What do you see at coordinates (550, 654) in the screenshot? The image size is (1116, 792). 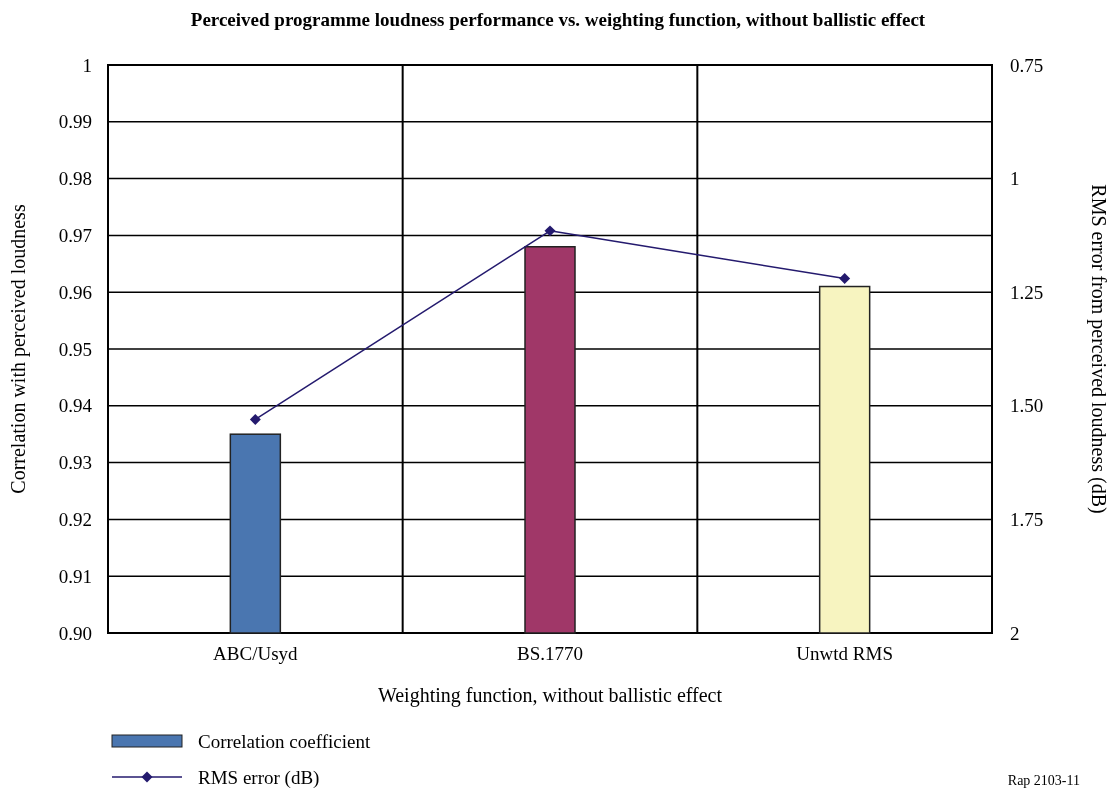 I see `x-tick-label: BS.1770` at bounding box center [550, 654].